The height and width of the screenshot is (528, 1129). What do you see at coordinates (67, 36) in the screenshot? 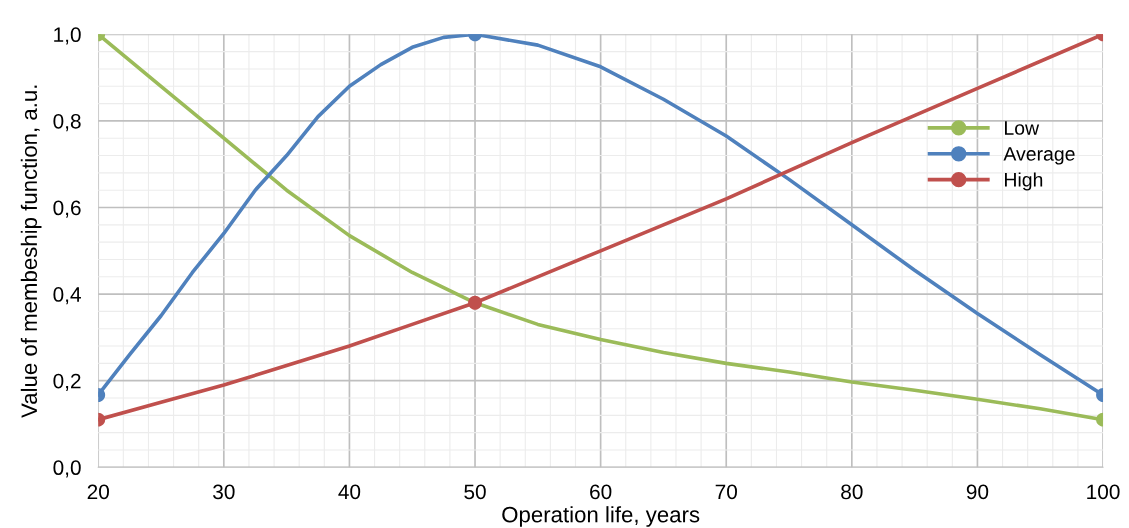
I see `y-tick-label: 1,0` at bounding box center [67, 36].